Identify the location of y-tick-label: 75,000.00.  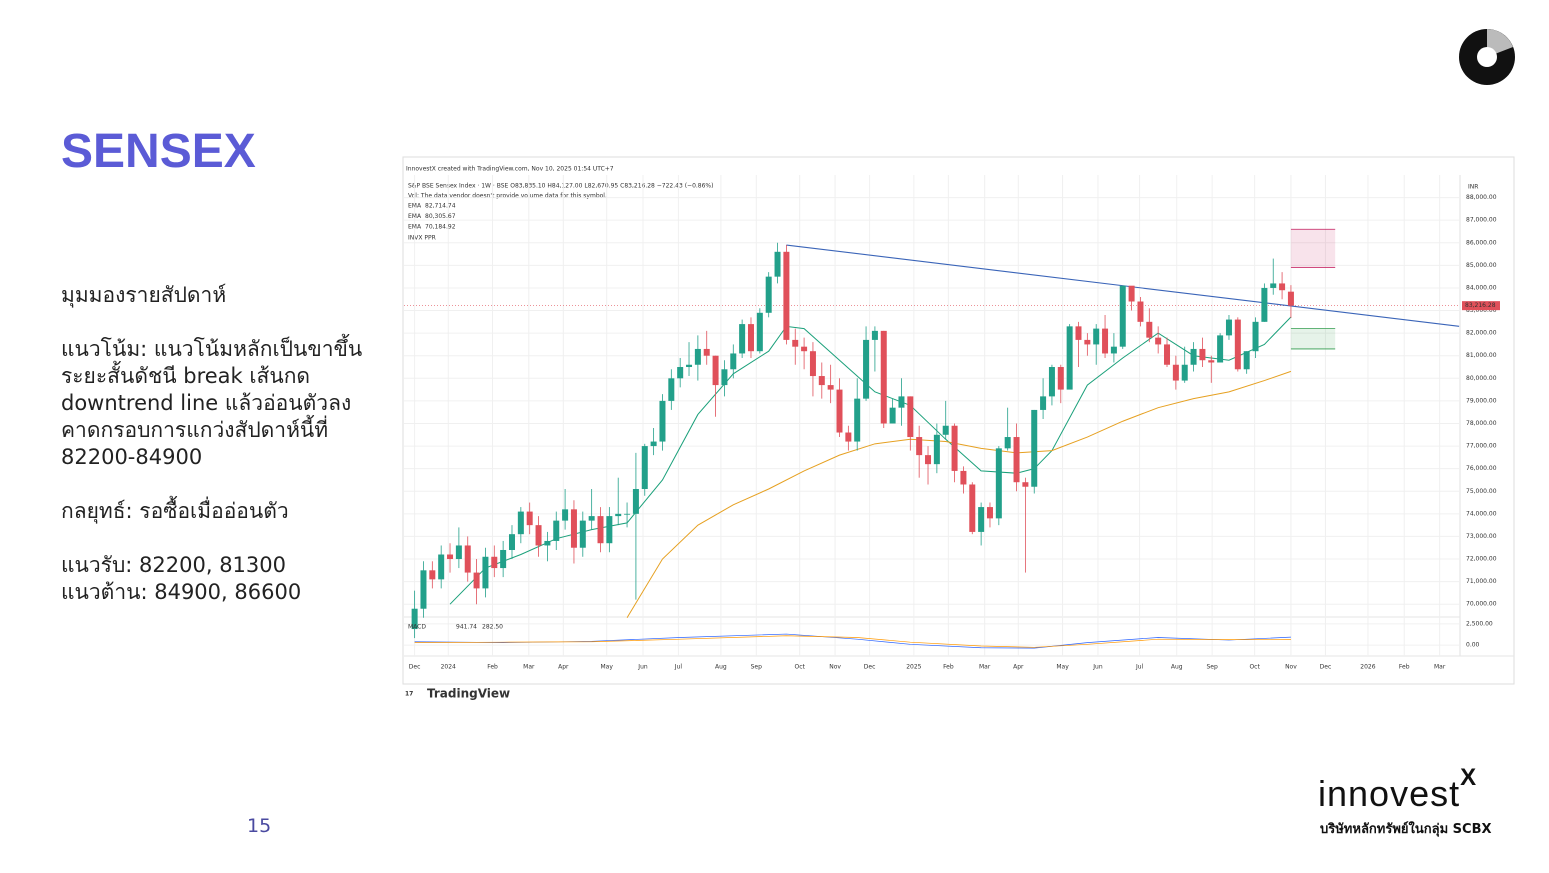
(1481, 491).